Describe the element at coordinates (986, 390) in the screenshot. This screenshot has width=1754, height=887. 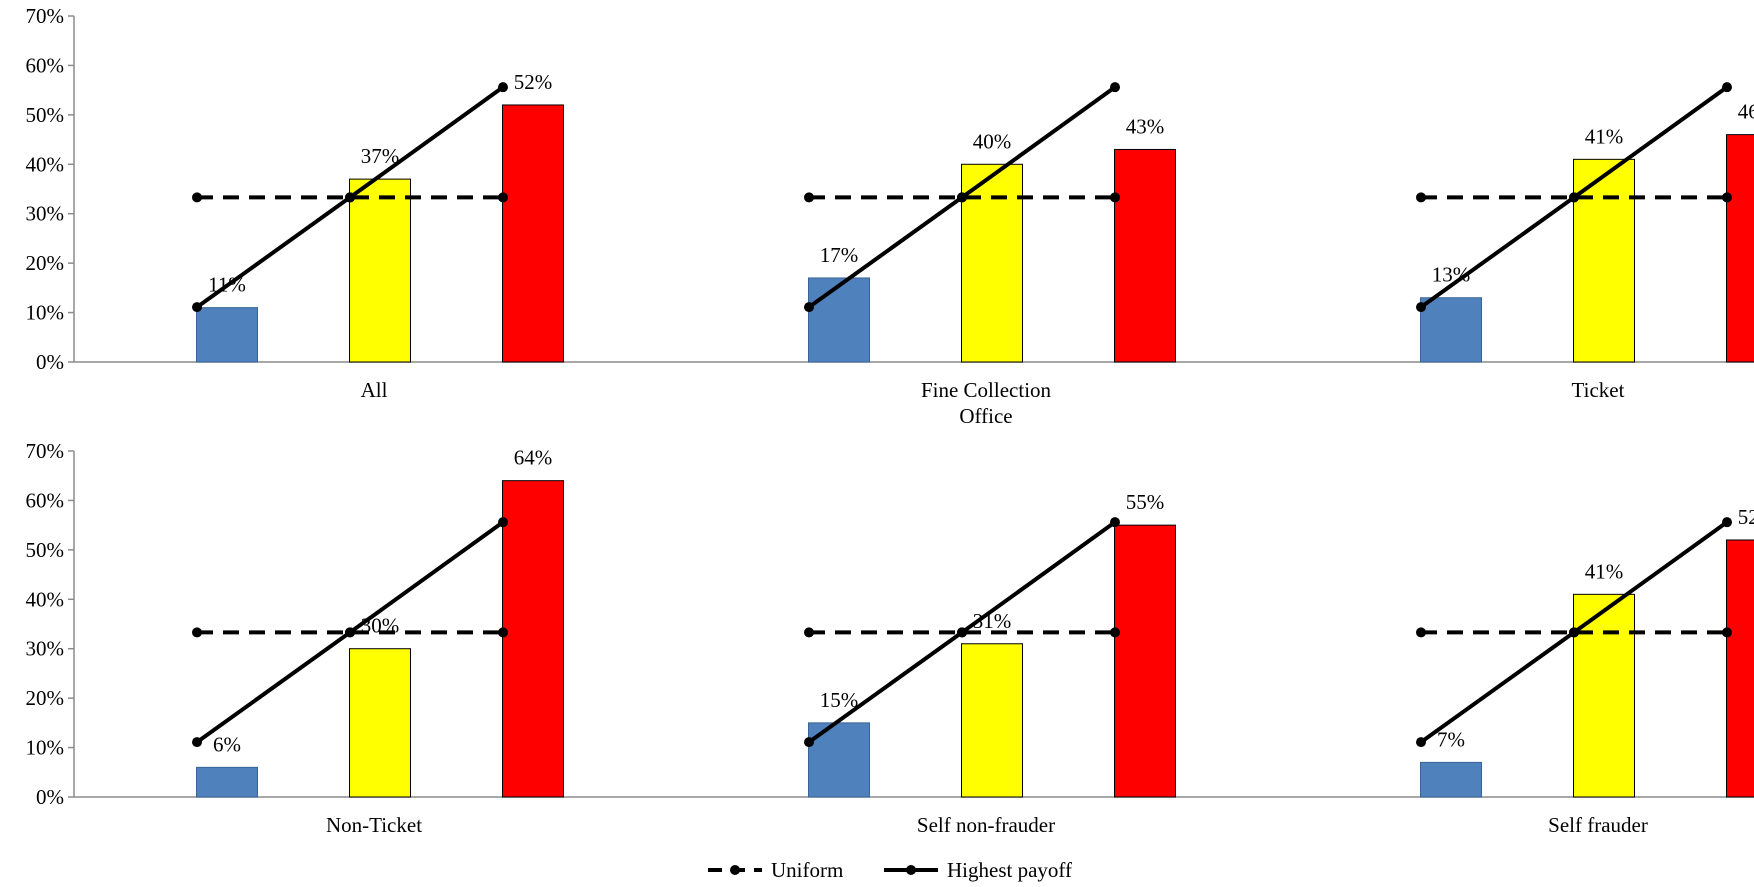
I see `category-label: Fine Collection` at that location.